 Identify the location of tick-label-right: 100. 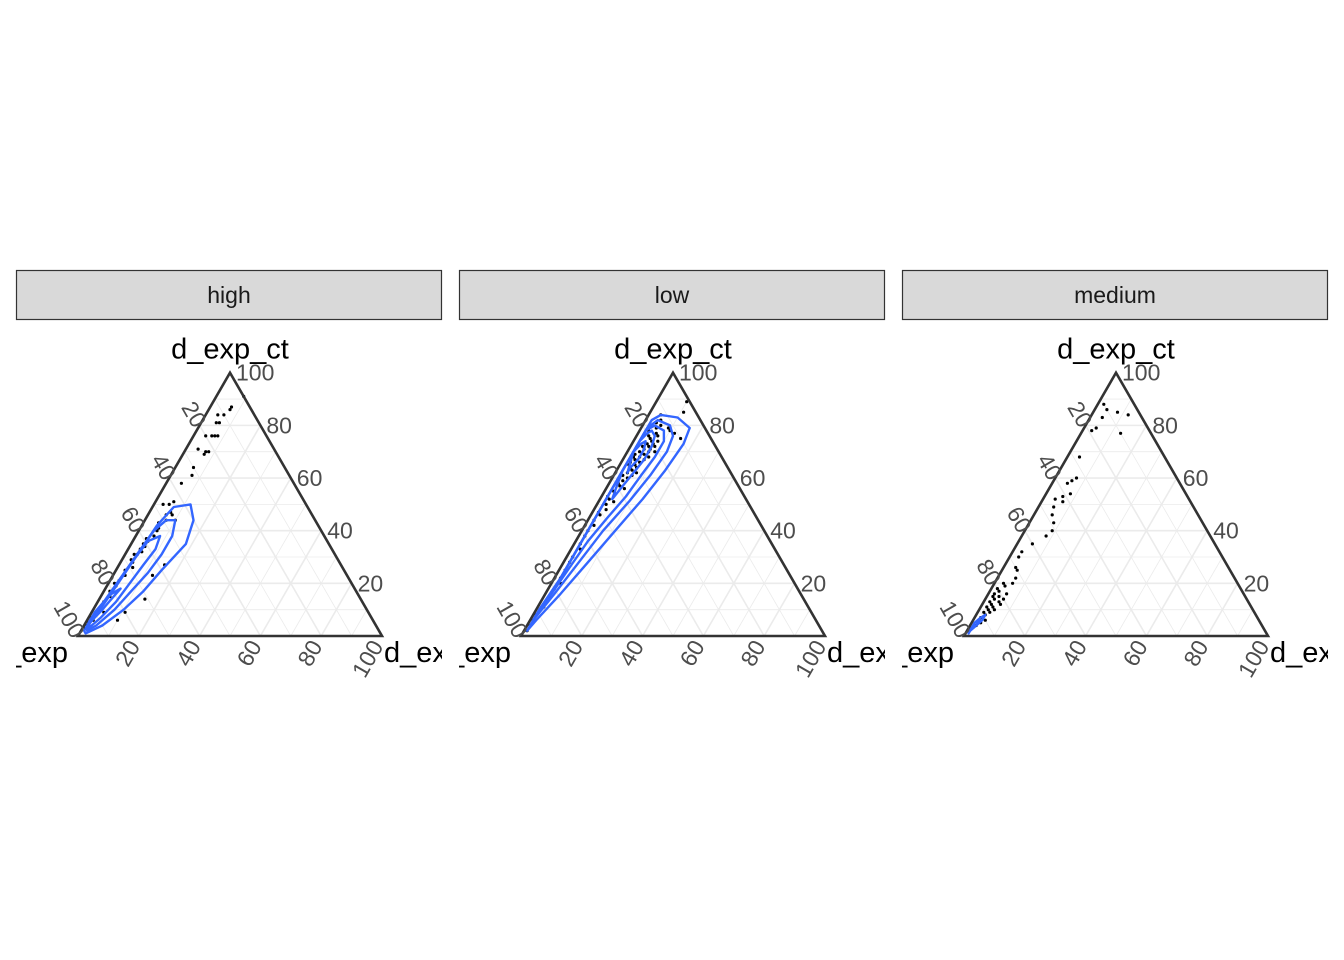
(1254, 659).